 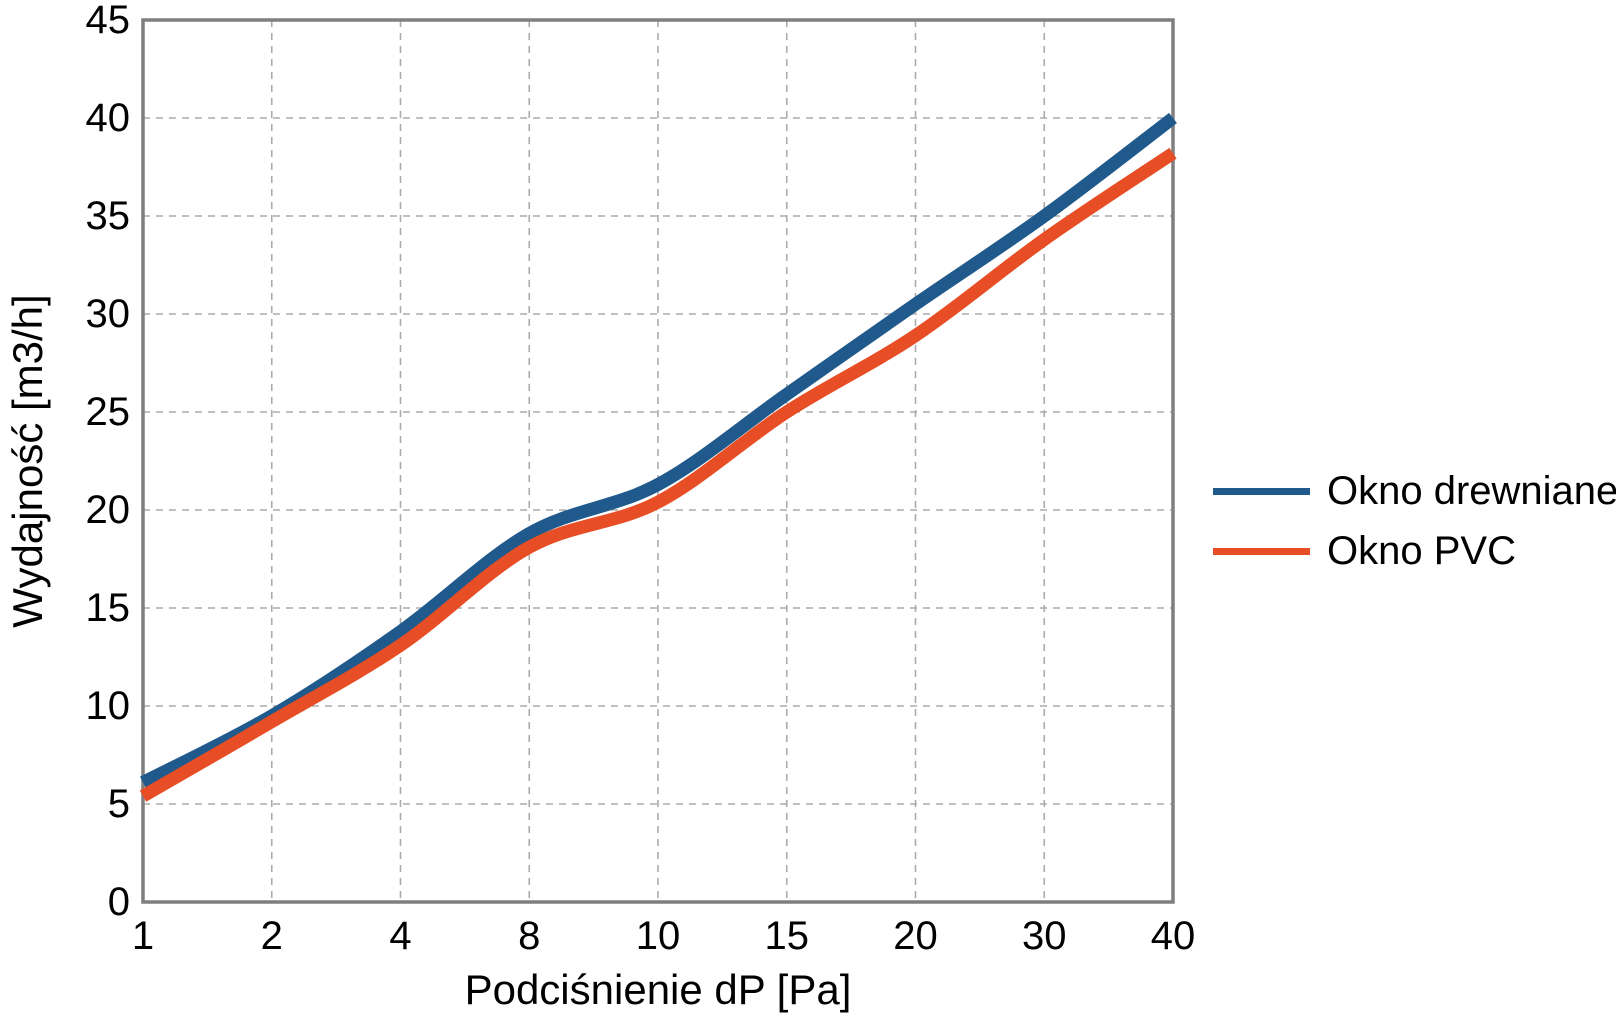 What do you see at coordinates (658, 989) in the screenshot?
I see `x-axis-title: Podciśnienie dP [Pa]` at bounding box center [658, 989].